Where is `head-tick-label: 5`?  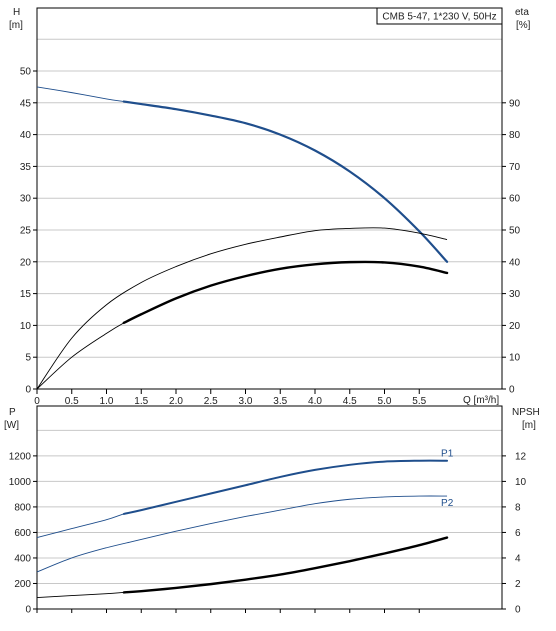 head-tick-label: 5 is located at coordinates (28, 358).